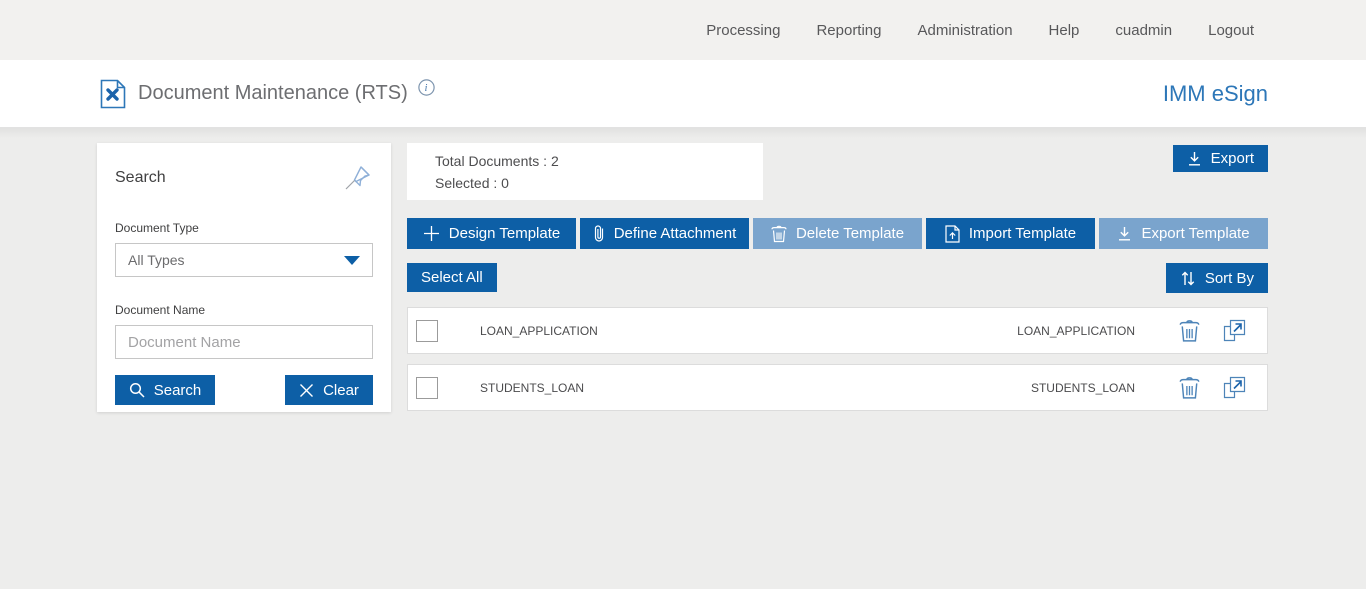  Describe the element at coordinates (1183, 233) in the screenshot. I see `export-template-button: Export Template` at that location.